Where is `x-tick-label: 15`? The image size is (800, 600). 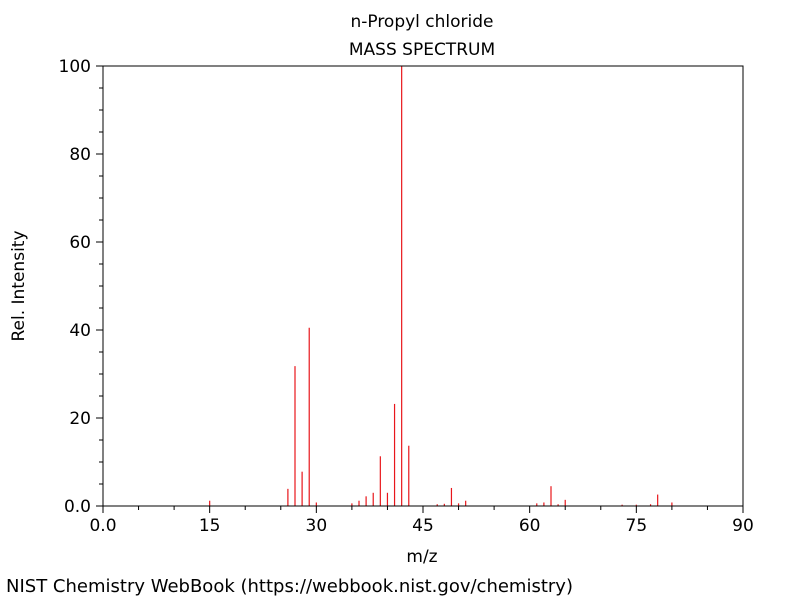
x-tick-label: 15 is located at coordinates (210, 526).